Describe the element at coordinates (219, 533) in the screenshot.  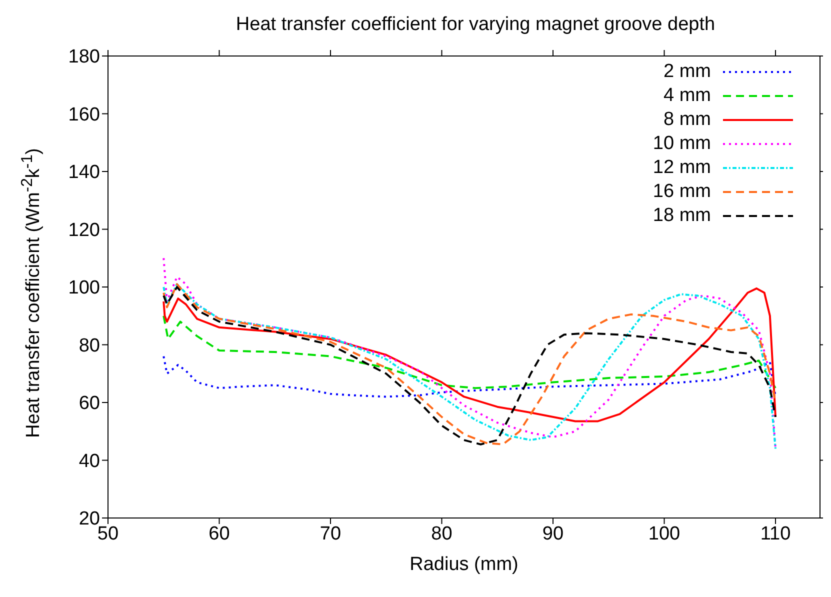
I see `x-tick-label: 60` at that location.